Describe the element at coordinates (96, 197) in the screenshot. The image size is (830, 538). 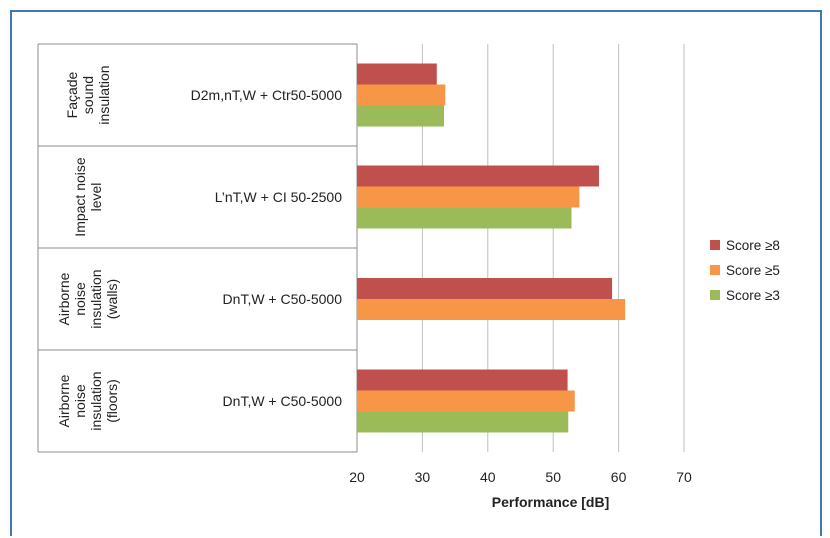
I see `category-group-line: level` at that location.